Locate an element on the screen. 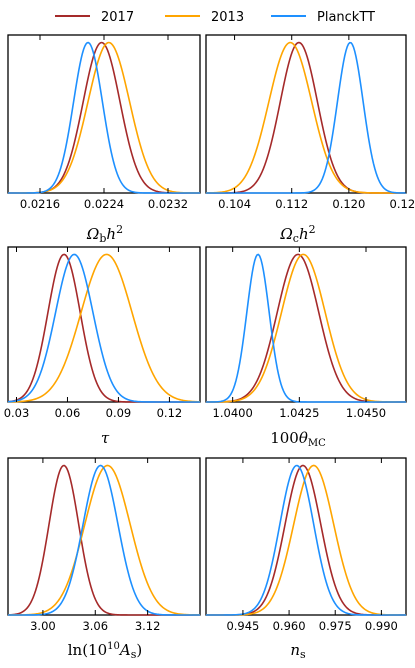  plot-area: 1.0400 1.0425 1.0450 is located at coordinates (306, 333).